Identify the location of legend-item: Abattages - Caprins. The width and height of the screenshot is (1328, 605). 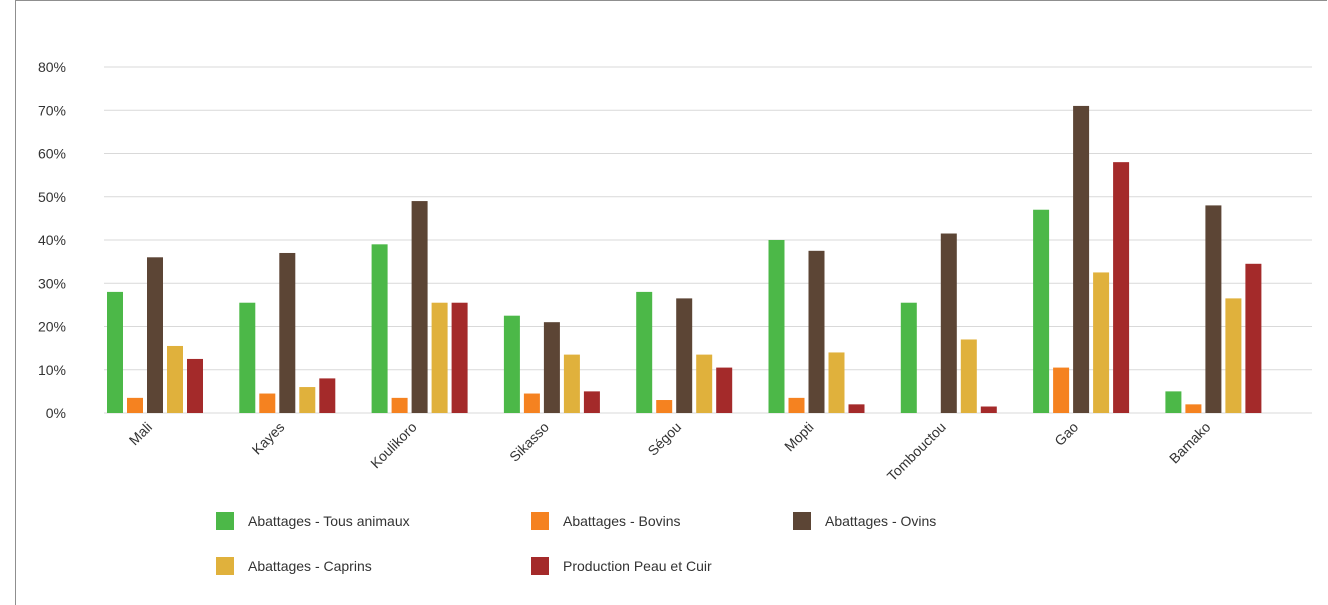
(294, 566).